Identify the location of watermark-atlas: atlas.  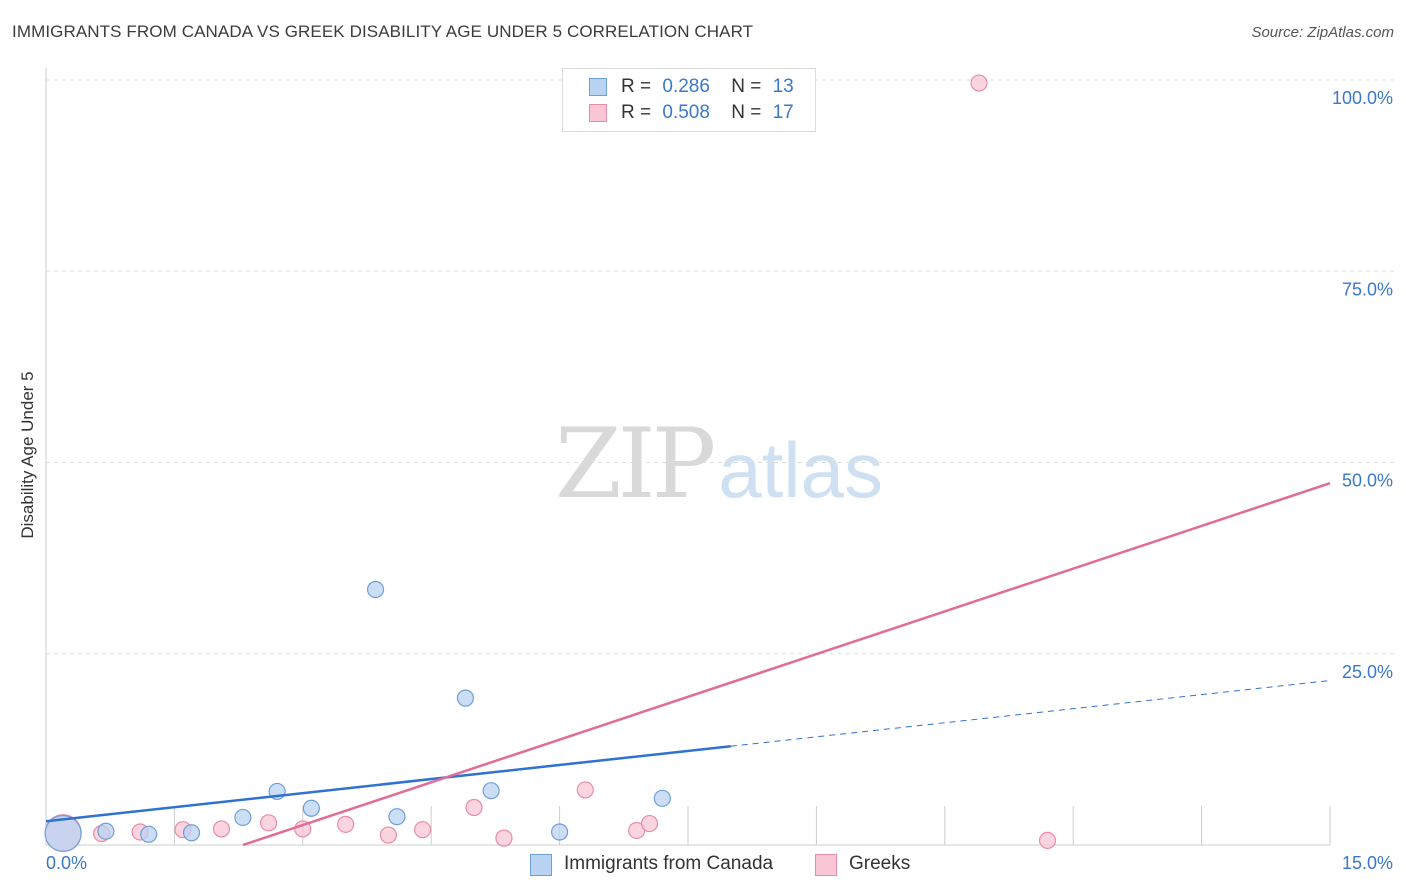
(800, 470).